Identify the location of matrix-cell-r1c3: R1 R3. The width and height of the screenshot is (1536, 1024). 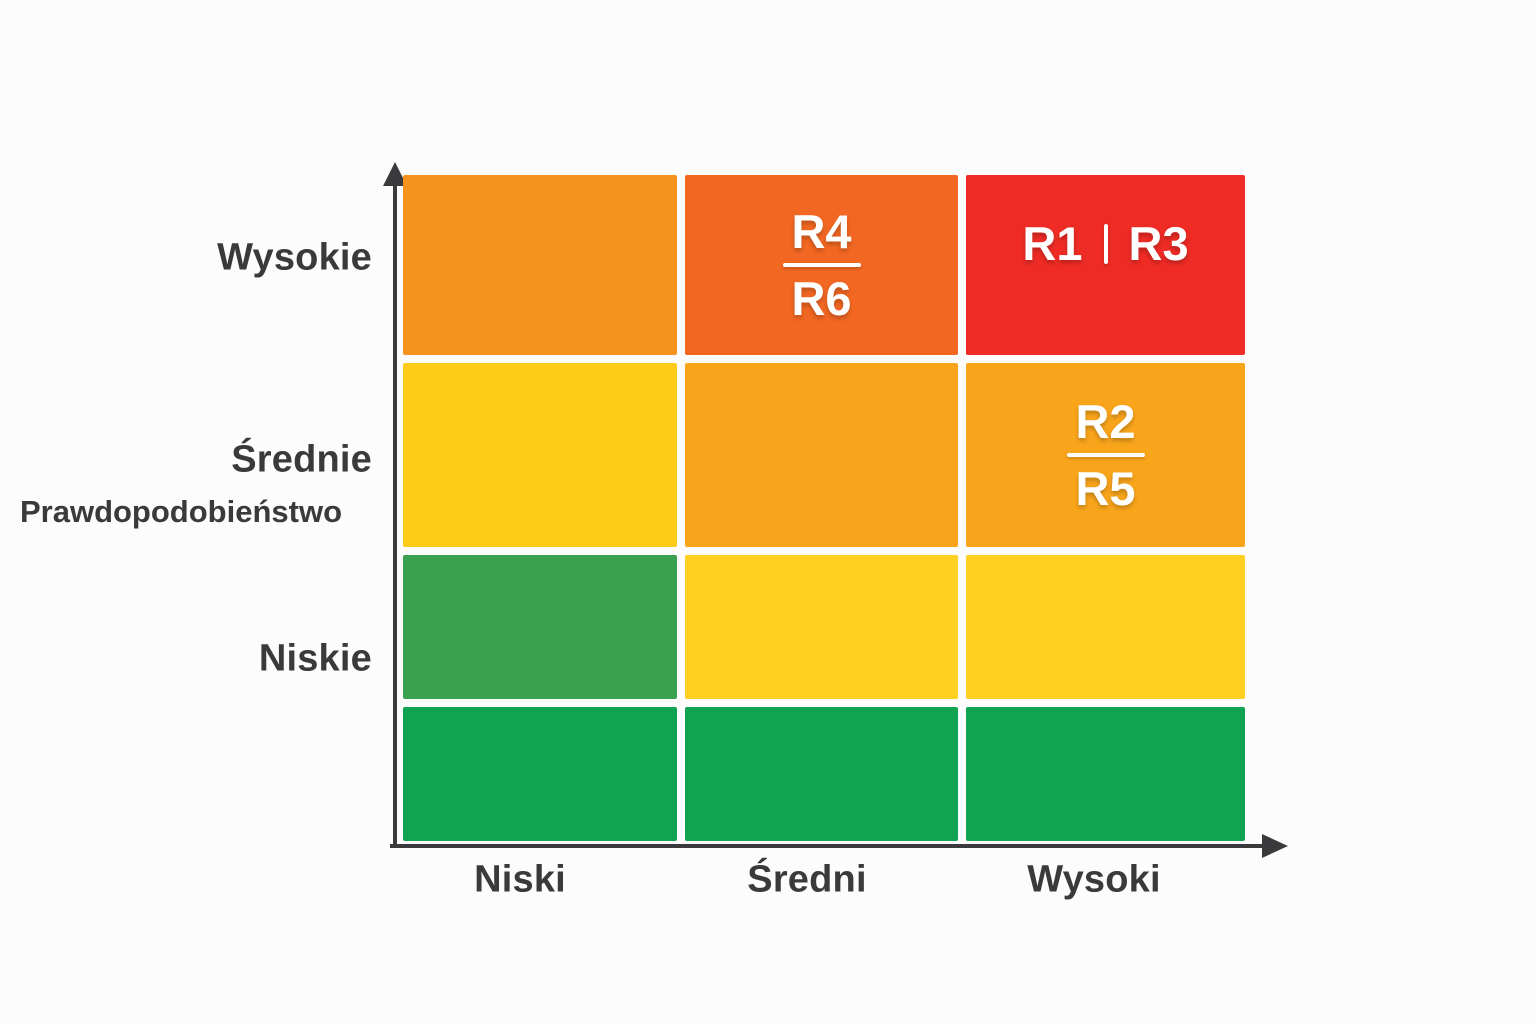
(1105, 265).